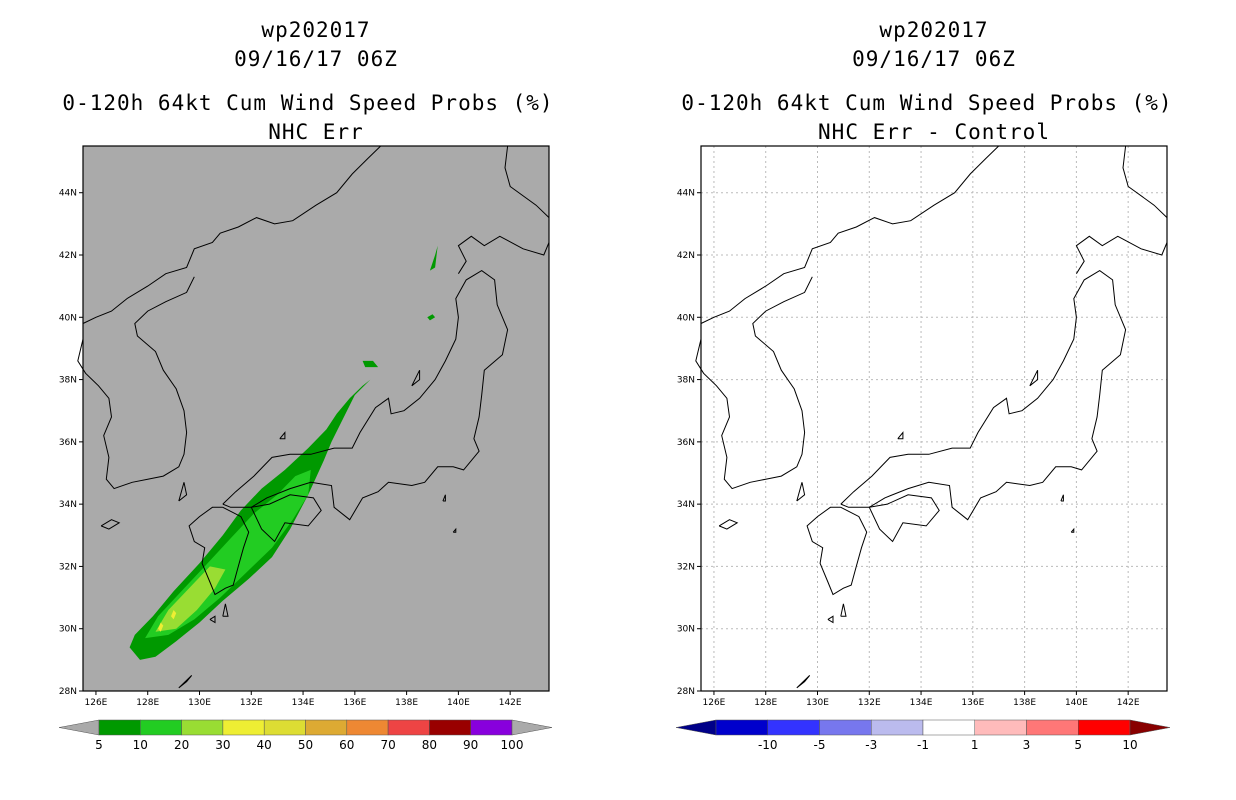  What do you see at coordinates (68, 692) in the screenshot?
I see `y-tick-label: 28N` at bounding box center [68, 692].